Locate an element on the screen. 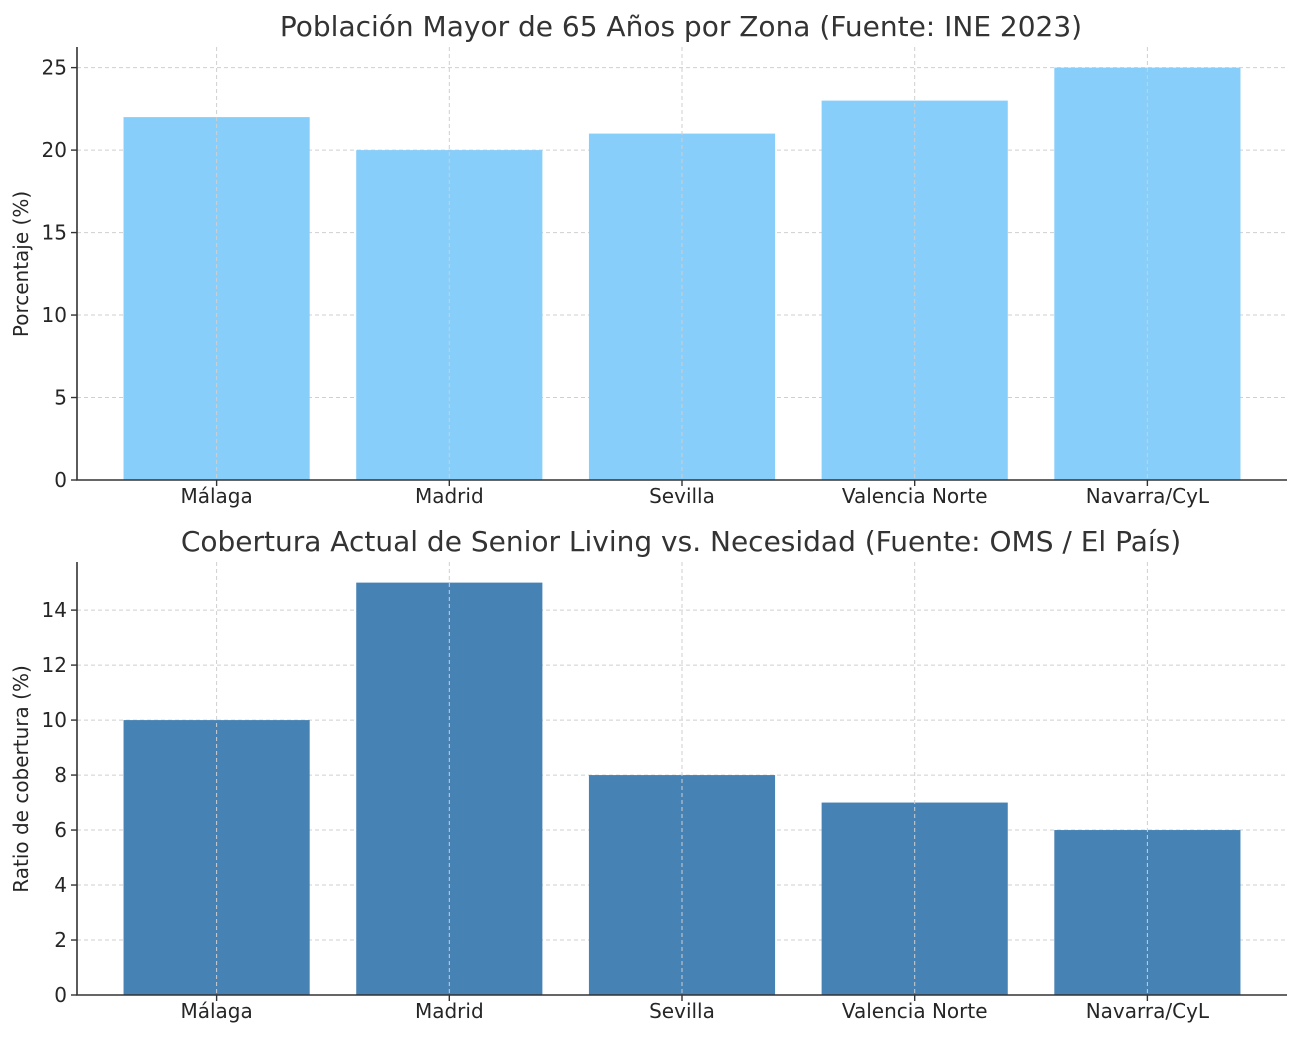 The width and height of the screenshot is (1299, 1037). y-tick-label: 14 is located at coordinates (54, 610).